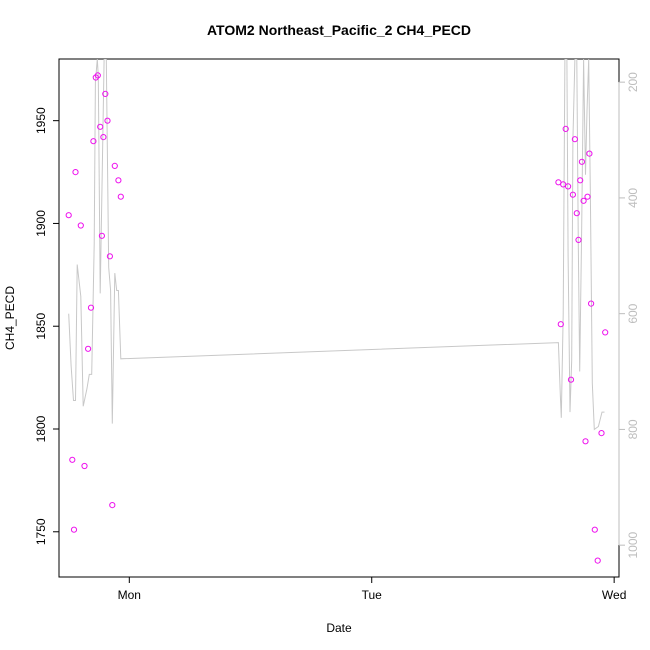  What do you see at coordinates (129, 595) in the screenshot?
I see `x-tick-label: Mon` at bounding box center [129, 595].